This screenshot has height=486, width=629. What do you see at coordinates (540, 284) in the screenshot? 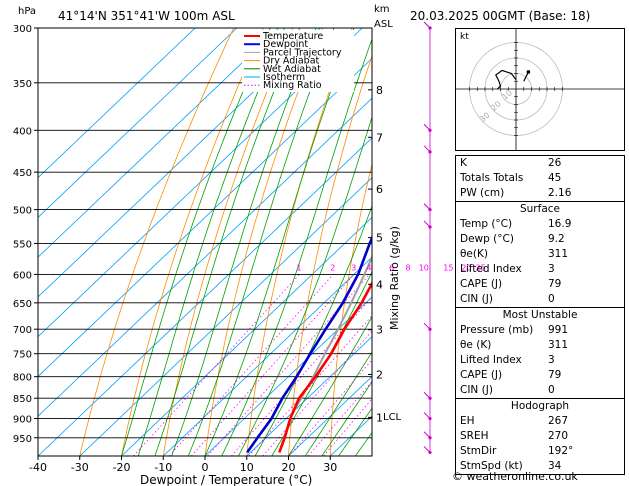
I see `index-row: CAPE (J) 79` at bounding box center [540, 284].